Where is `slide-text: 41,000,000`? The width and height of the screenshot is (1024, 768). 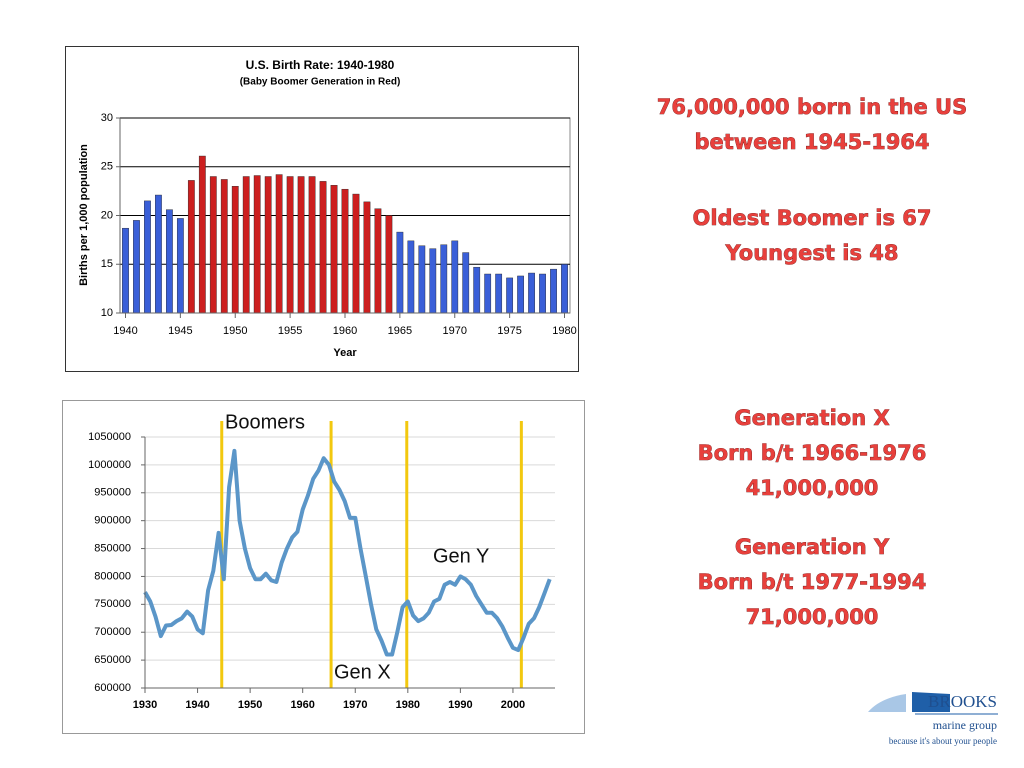
slide-text: 41,000,000 is located at coordinates (812, 488).